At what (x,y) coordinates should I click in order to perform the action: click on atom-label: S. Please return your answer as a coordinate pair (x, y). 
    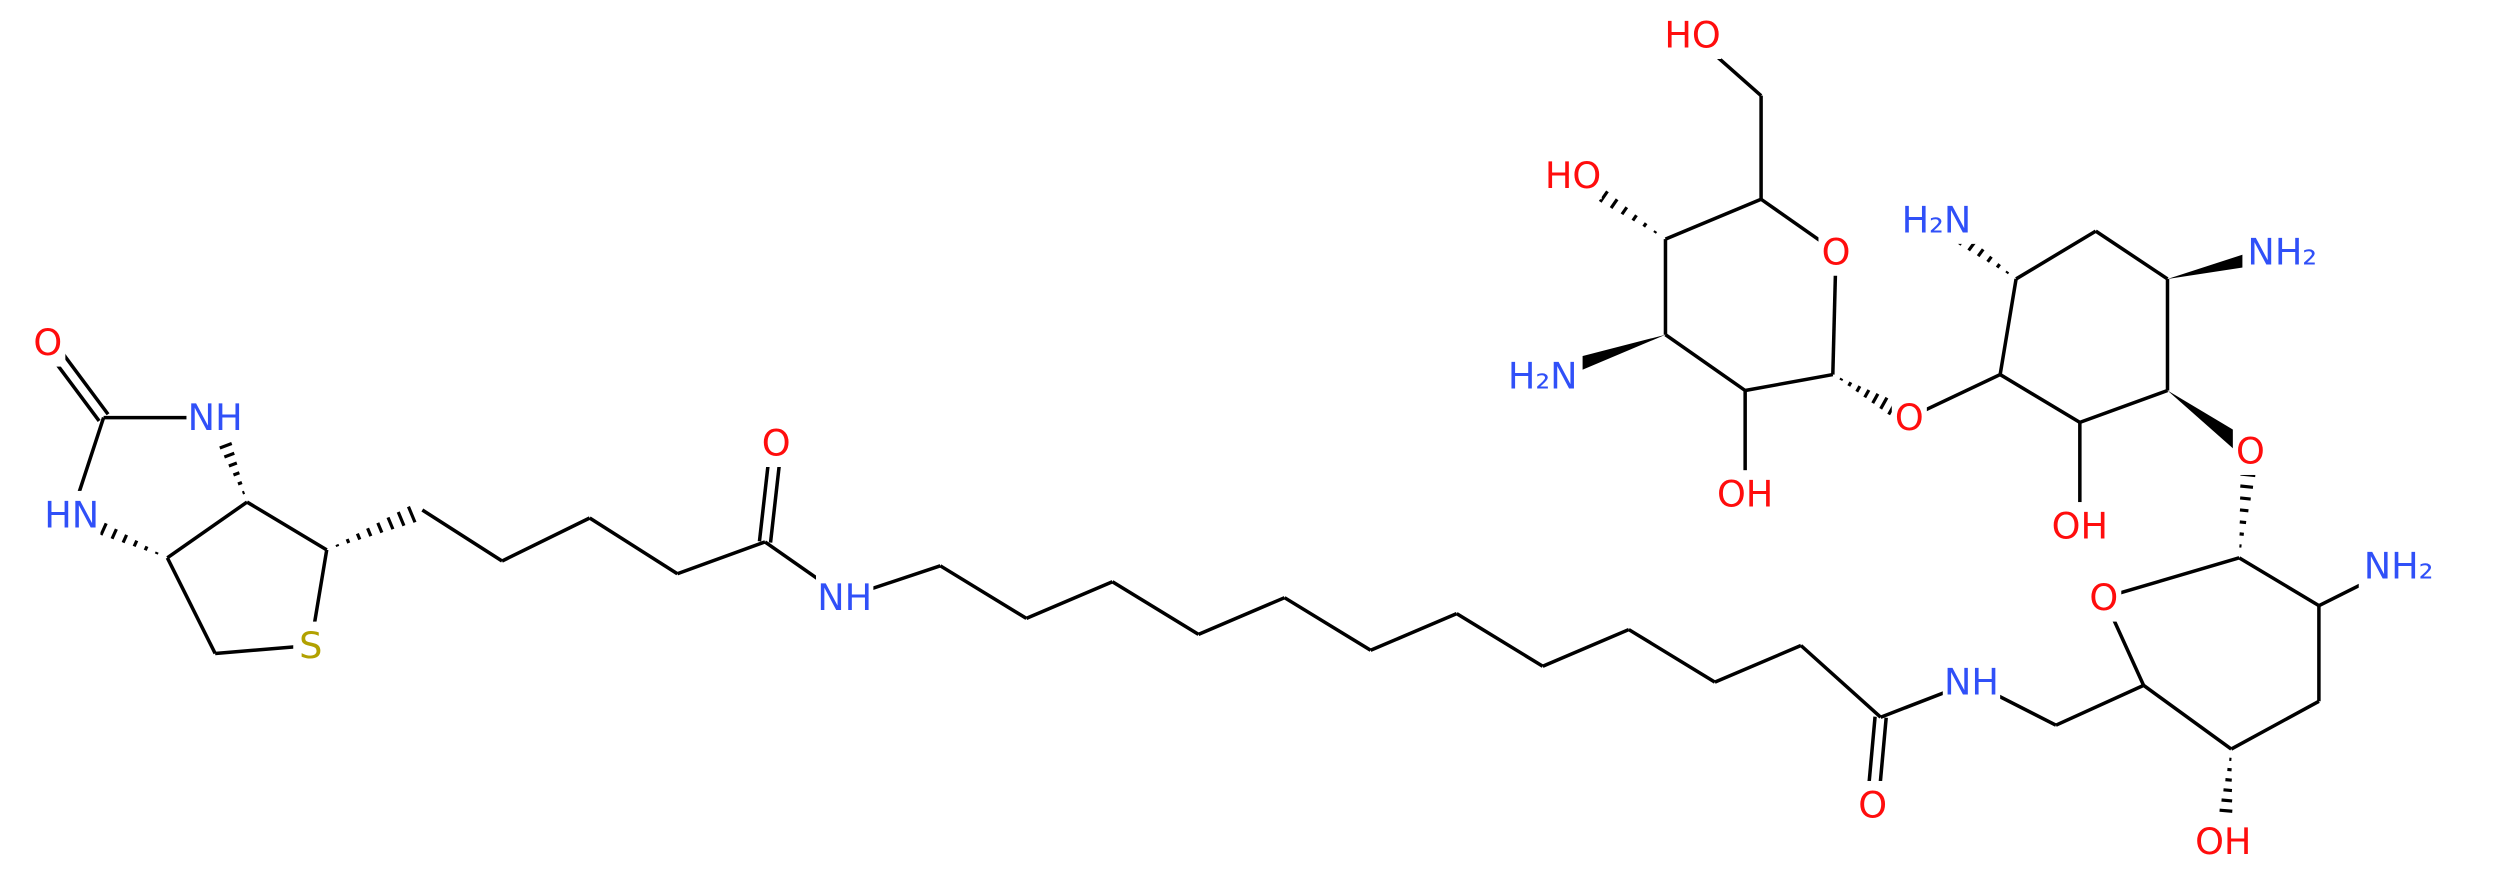
    Looking at the image, I should click on (310, 645).